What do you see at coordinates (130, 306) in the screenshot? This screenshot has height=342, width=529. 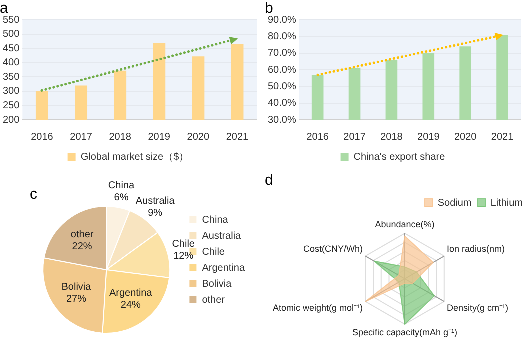 I see `data-label: 24%` at bounding box center [130, 306].